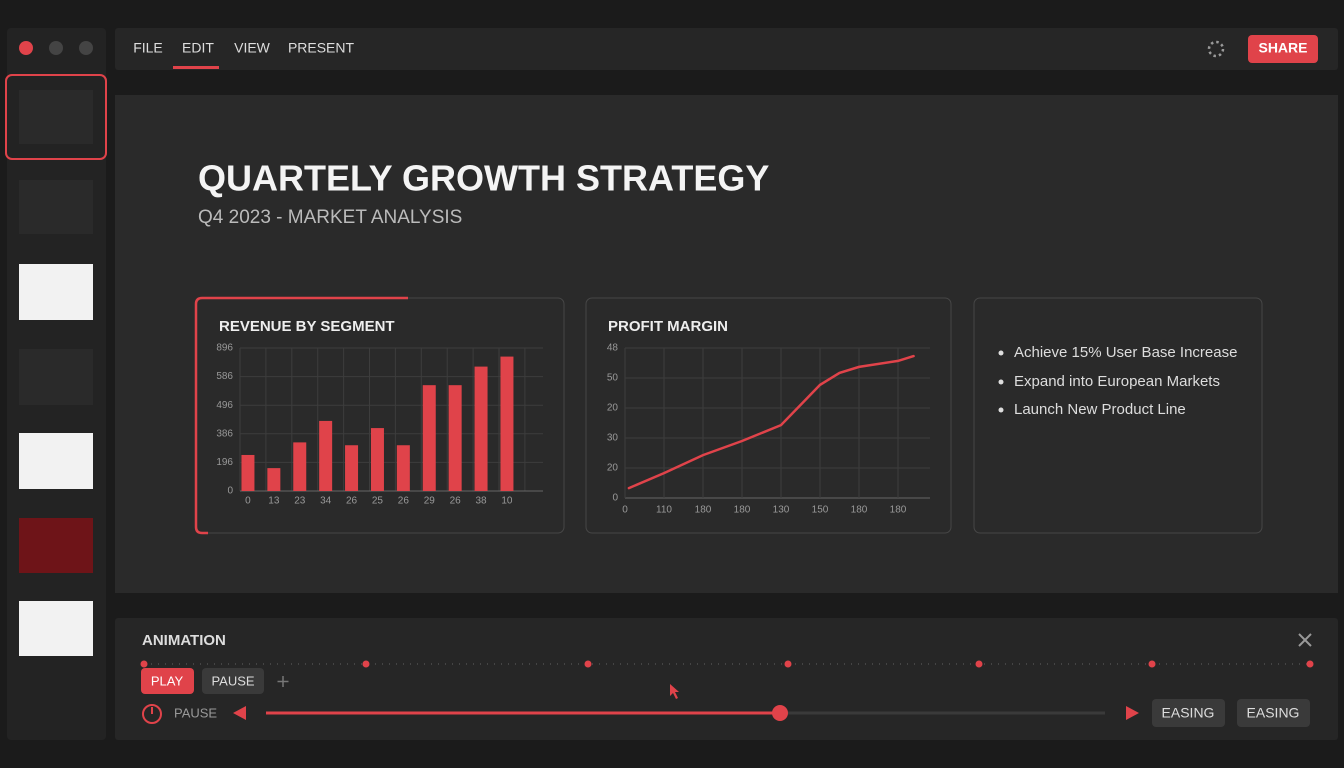 The image size is (1344, 768). Describe the element at coordinates (148, 48) in the screenshot. I see `menu-item: FILE` at that location.